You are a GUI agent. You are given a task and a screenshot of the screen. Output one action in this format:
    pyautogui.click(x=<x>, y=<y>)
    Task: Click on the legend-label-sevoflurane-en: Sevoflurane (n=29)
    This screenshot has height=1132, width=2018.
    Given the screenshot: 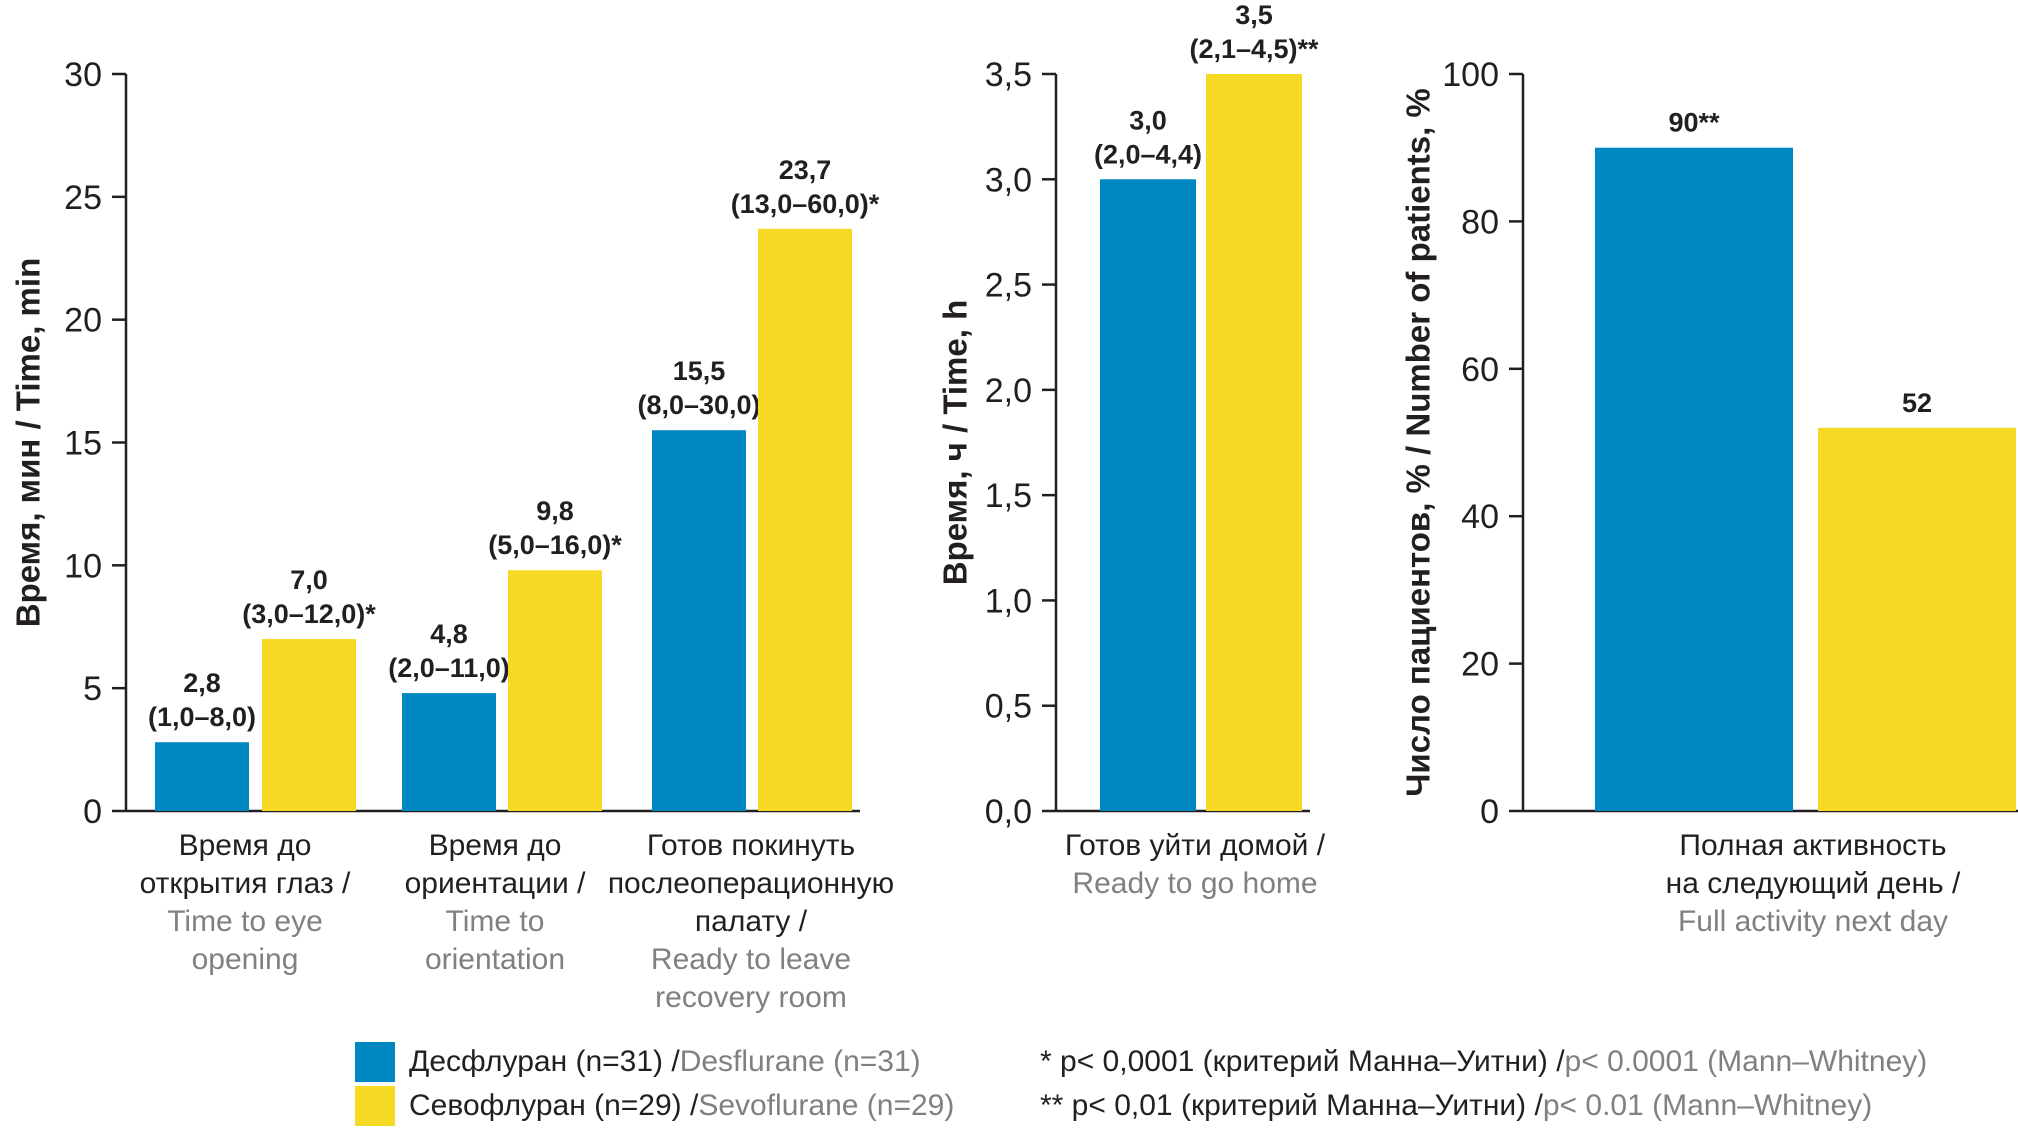 What is the action you would take?
    pyautogui.click(x=826, y=1105)
    